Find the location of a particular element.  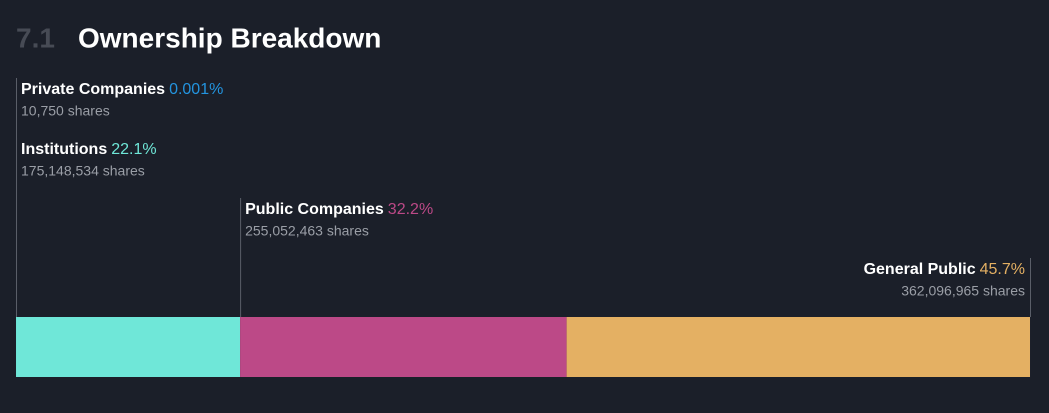

segment-percent: 22.1% is located at coordinates (133, 149).